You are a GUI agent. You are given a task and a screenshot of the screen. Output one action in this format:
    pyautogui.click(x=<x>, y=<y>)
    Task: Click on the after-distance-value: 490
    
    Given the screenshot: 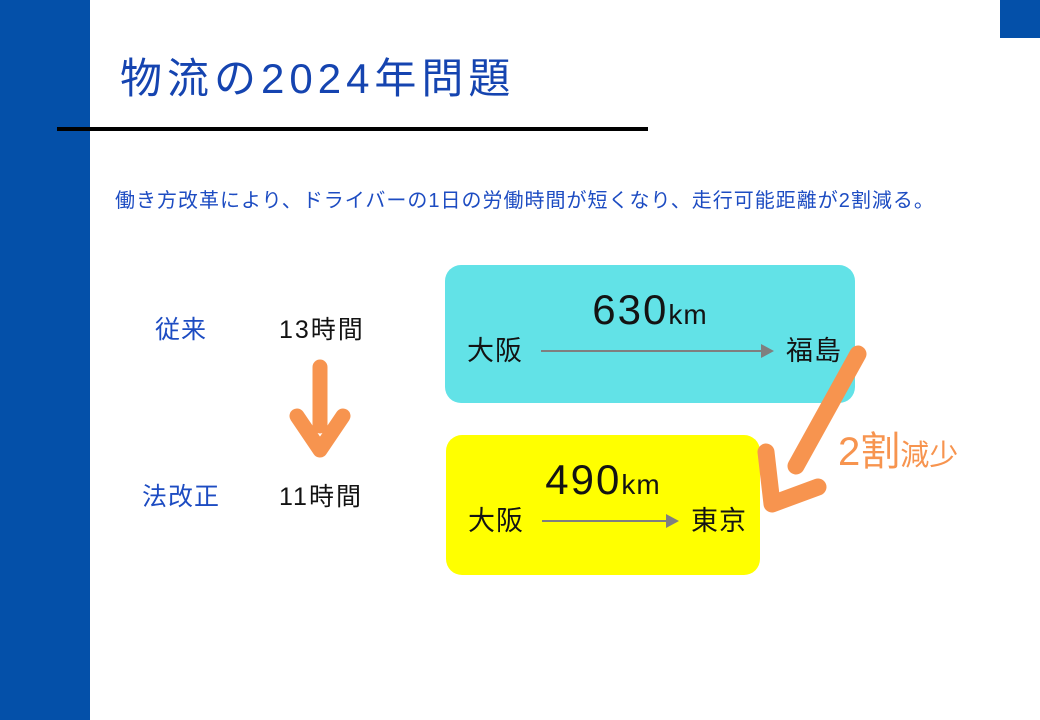 What is the action you would take?
    pyautogui.click(x=583, y=479)
    